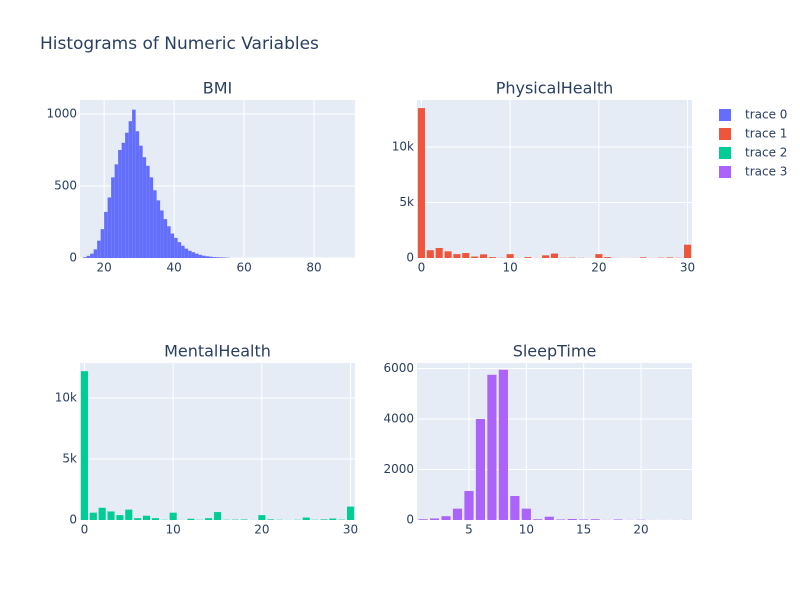 Image resolution: width=800 pixels, height=600 pixels. Describe the element at coordinates (766, 172) in the screenshot. I see `legend-label: trace 3` at that location.